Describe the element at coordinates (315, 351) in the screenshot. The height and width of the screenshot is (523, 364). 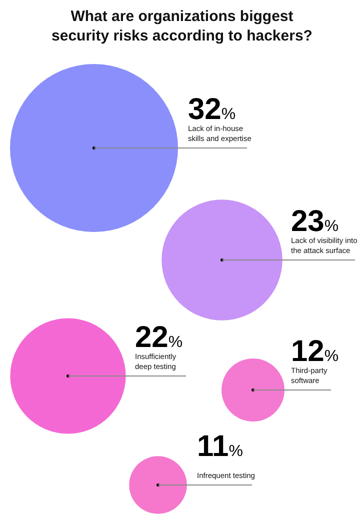
I see `data-label: 12%` at that location.